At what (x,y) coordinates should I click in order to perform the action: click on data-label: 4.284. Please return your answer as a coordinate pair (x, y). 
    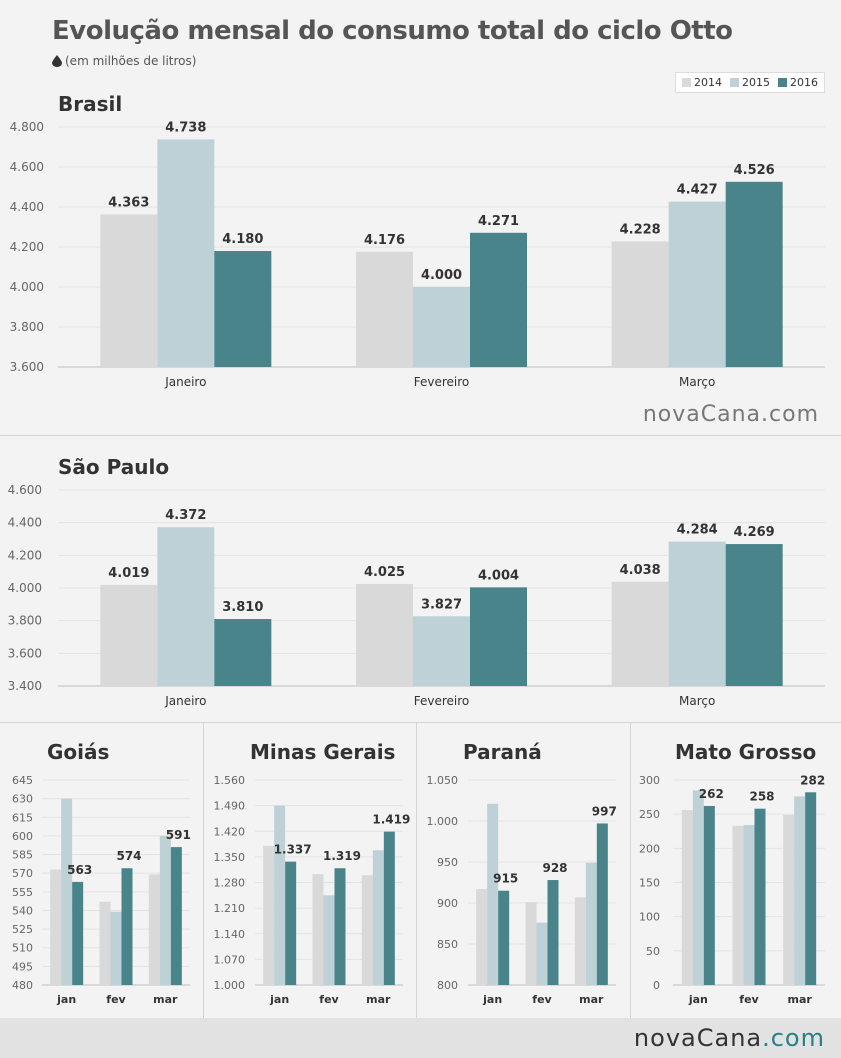
    Looking at the image, I should click on (697, 530).